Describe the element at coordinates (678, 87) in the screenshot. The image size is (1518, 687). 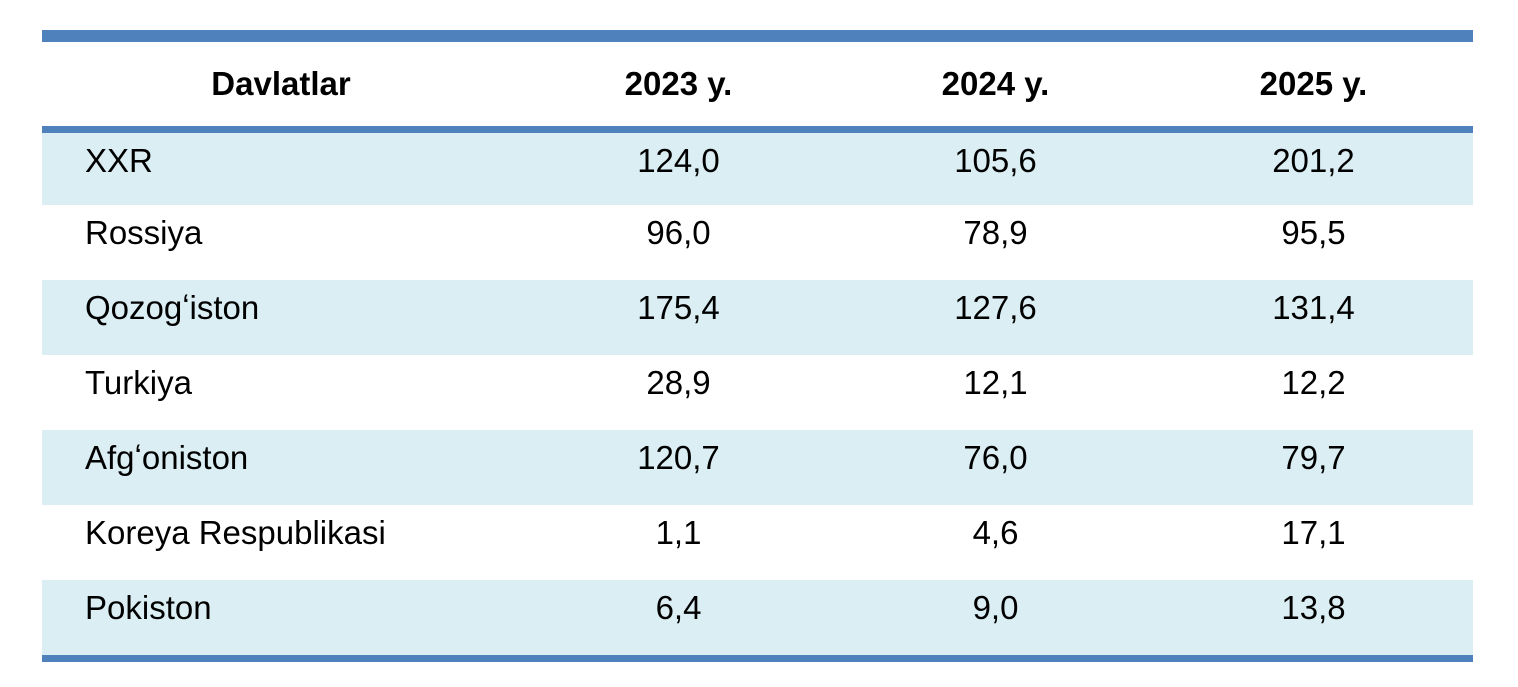
I see `column-header-2023: 2023 y.` at that location.